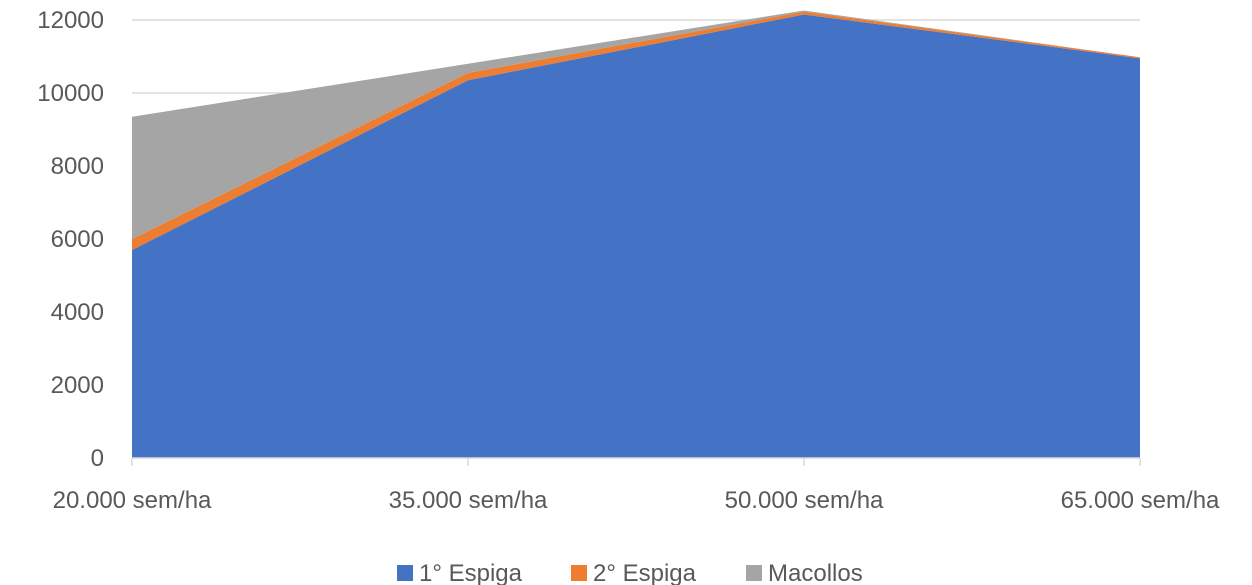 The width and height of the screenshot is (1252, 585). I want to click on y-tick-label: 2000, so click(77, 385).